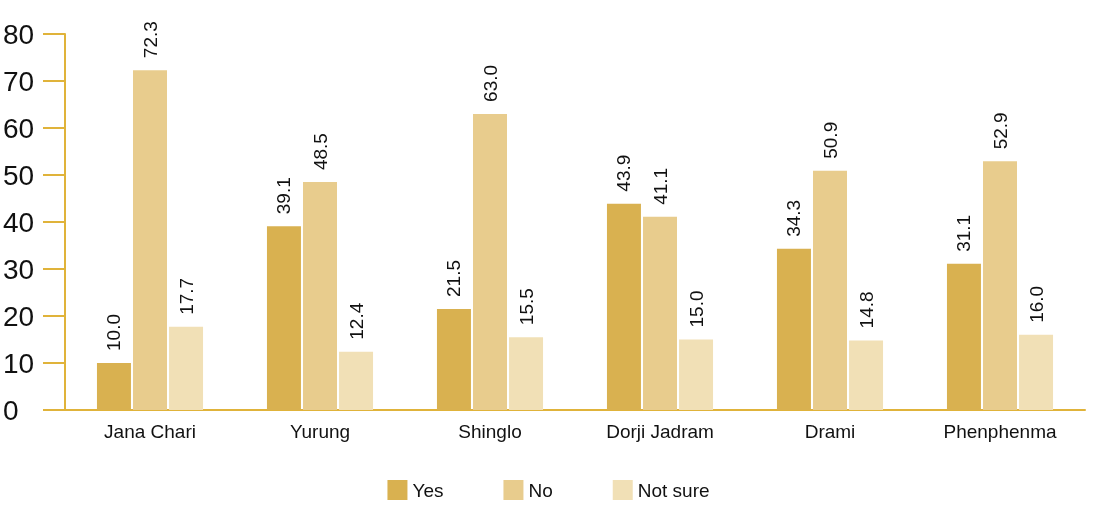 The image size is (1097, 511). What do you see at coordinates (1000, 431) in the screenshot?
I see `x-tick-label: Phenphenma` at bounding box center [1000, 431].